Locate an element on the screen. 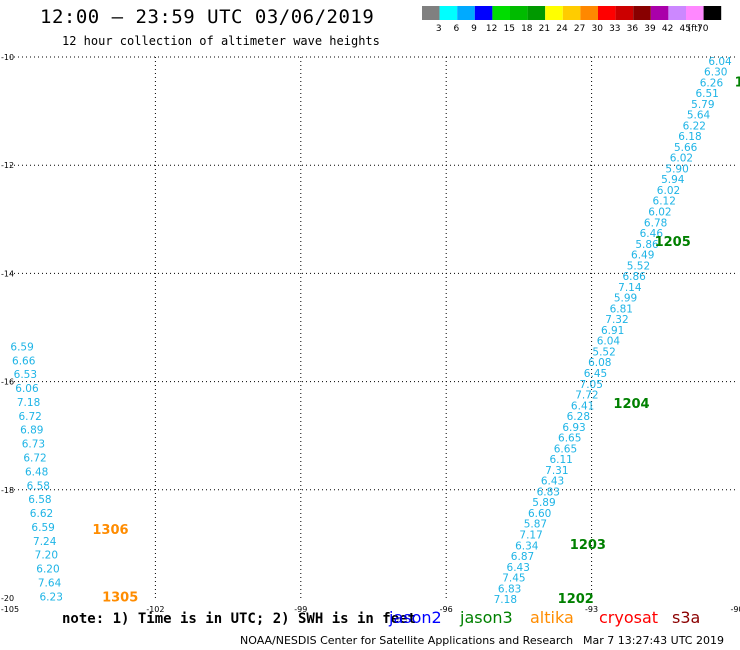 The image size is (740, 650). legend-label: 42 is located at coordinates (667, 29).